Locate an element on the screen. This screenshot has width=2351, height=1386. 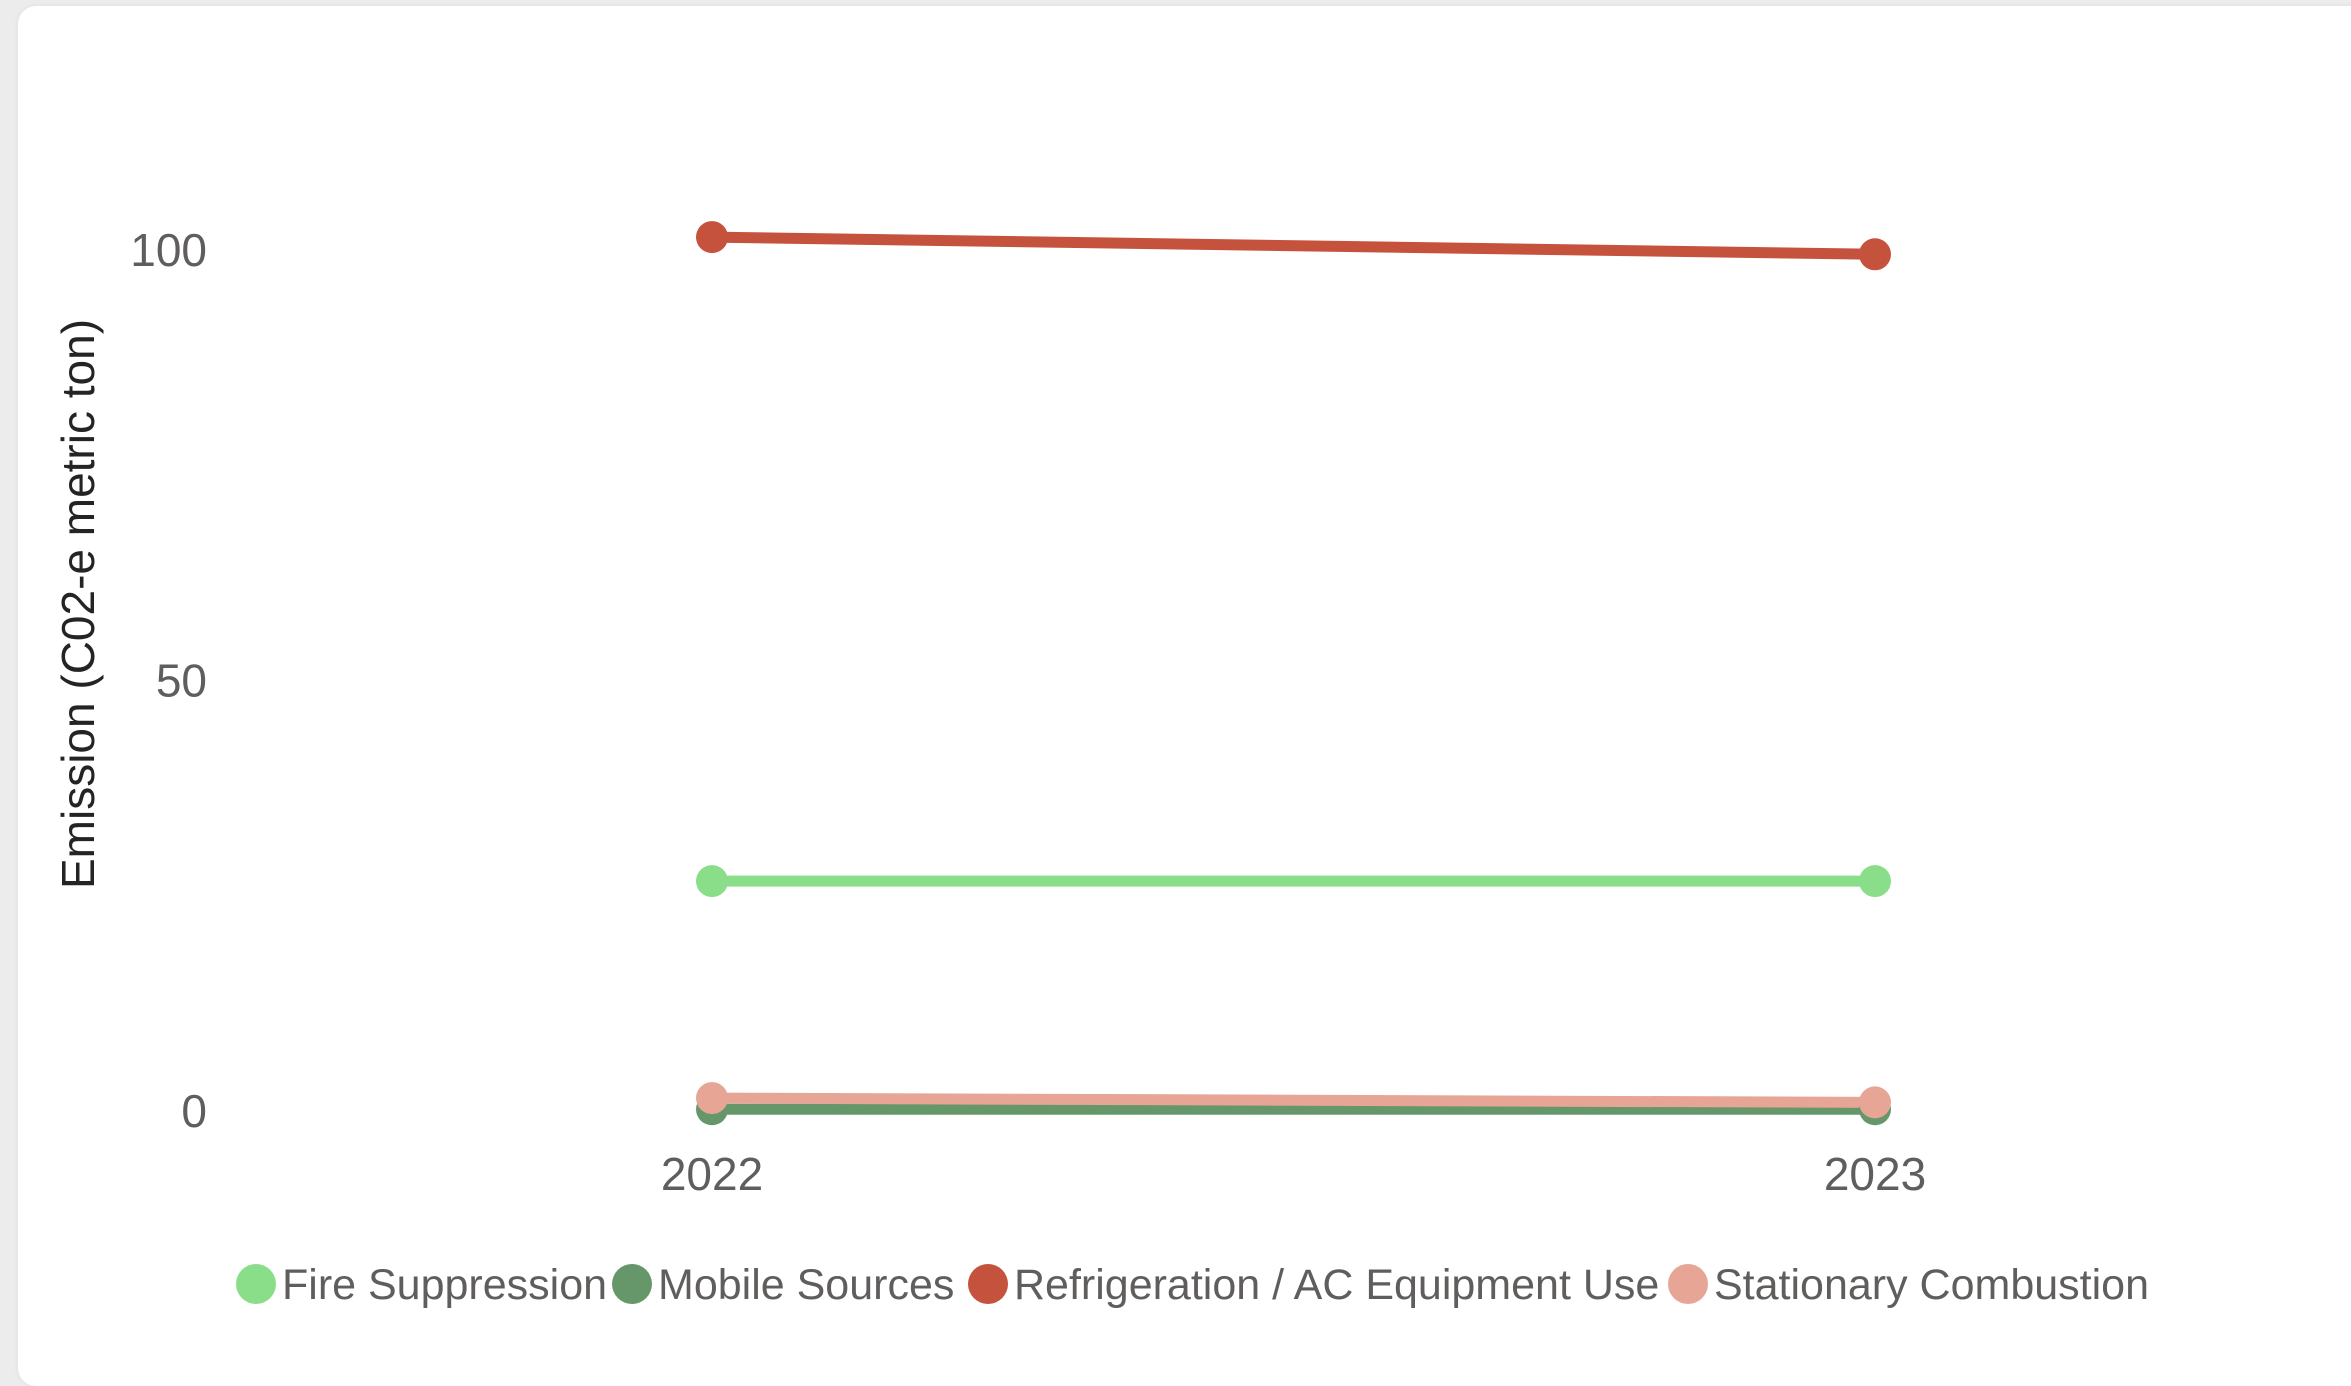
legend-item: Stationary Combustion is located at coordinates (1908, 1285).